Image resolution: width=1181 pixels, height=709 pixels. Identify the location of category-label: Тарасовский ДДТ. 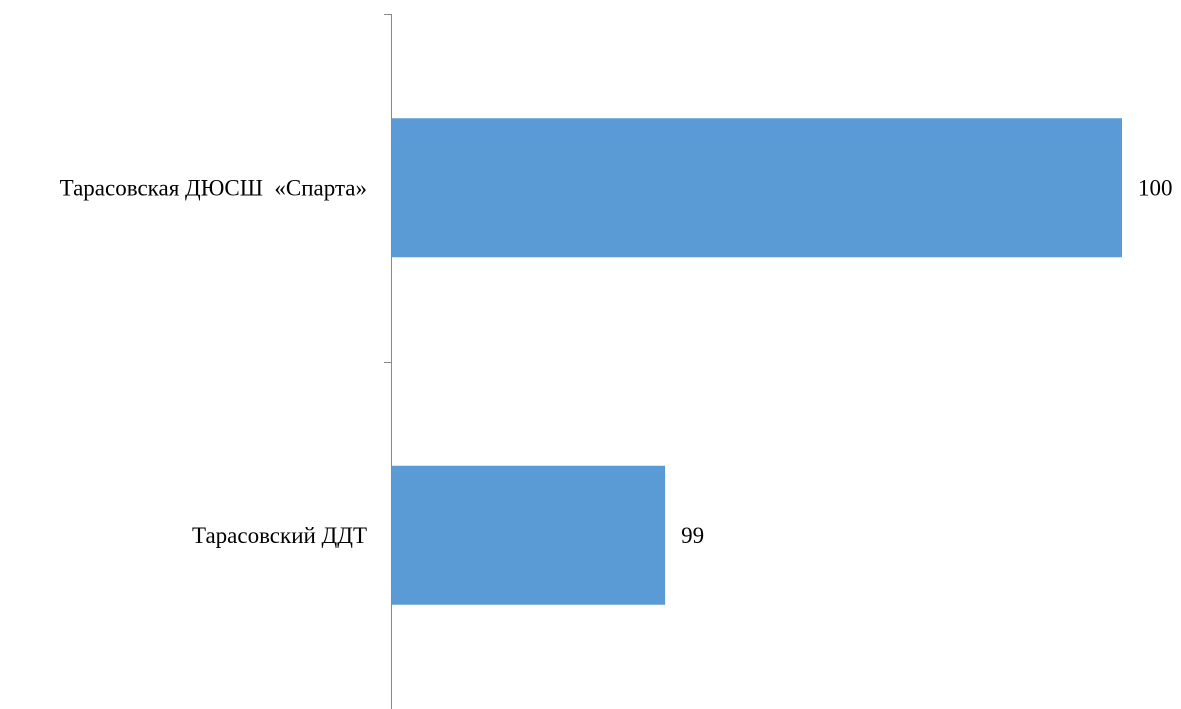
(279, 535).